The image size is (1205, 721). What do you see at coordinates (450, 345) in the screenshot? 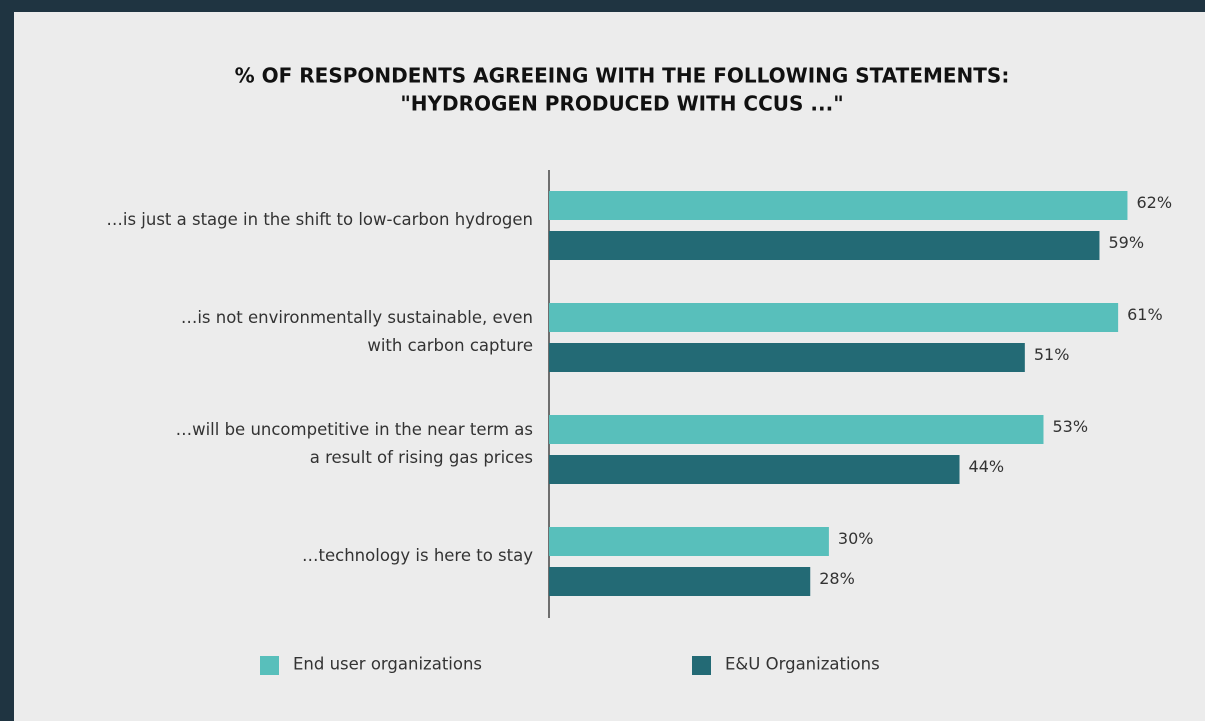
I see `category-label: with carbon capture` at bounding box center [450, 345].